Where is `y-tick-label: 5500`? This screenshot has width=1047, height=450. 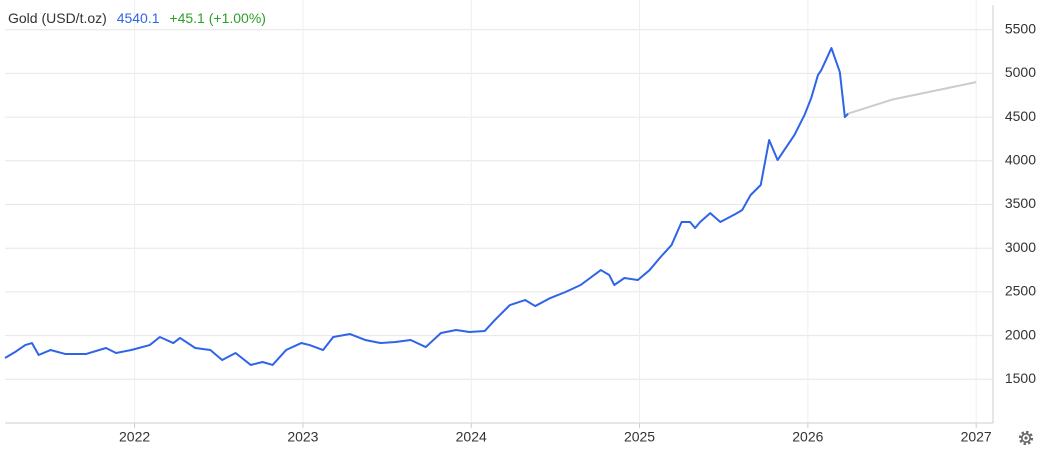 y-tick-label: 5500 is located at coordinates (1020, 28).